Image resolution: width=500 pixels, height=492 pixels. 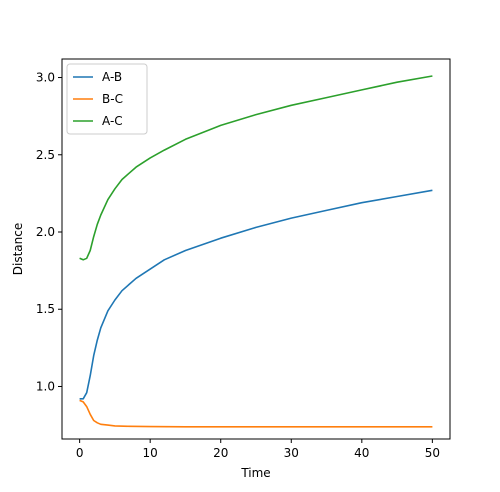 What do you see at coordinates (150, 453) in the screenshot?
I see `x-tick-label: 10` at bounding box center [150, 453].